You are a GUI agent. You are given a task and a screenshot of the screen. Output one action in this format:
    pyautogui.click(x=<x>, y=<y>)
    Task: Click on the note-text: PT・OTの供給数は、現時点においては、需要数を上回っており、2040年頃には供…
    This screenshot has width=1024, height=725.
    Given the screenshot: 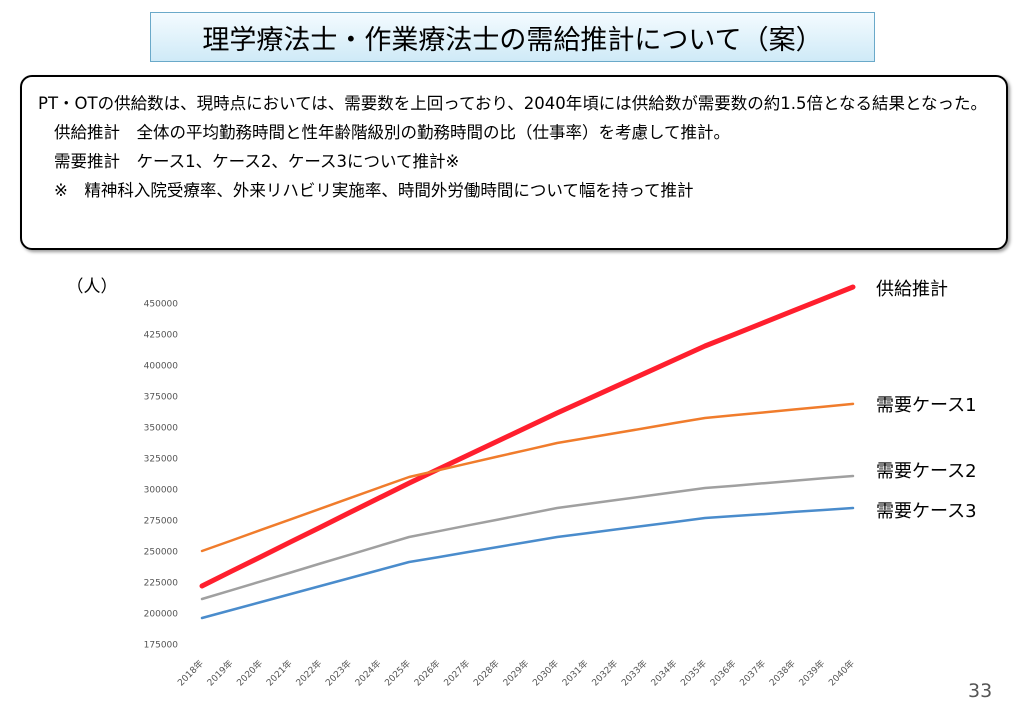 What is the action you would take?
    pyautogui.click(x=513, y=103)
    